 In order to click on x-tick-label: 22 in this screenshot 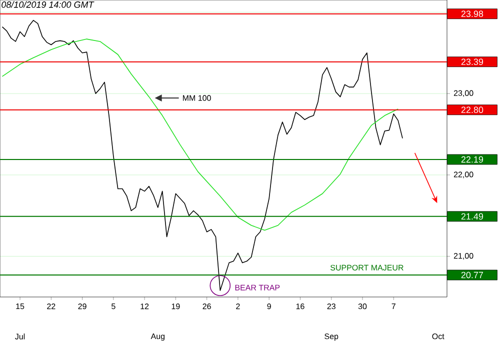, I will do `click(51, 307)`.